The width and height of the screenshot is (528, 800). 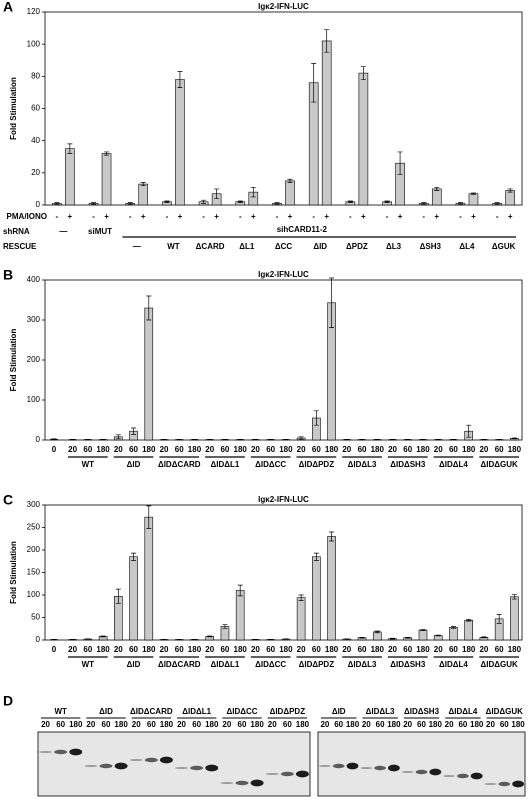 What do you see at coordinates (88, 664) in the screenshot?
I see `group-label: WT` at bounding box center [88, 664].